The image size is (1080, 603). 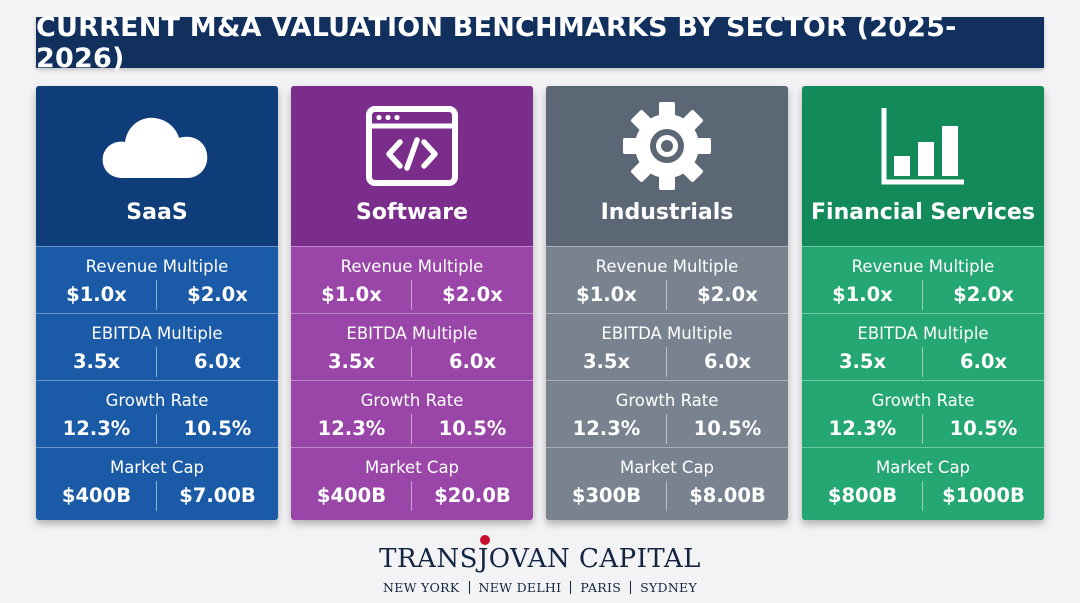 I want to click on market-cap-row: Market Cap $400B $7.00B, so click(x=157, y=481).